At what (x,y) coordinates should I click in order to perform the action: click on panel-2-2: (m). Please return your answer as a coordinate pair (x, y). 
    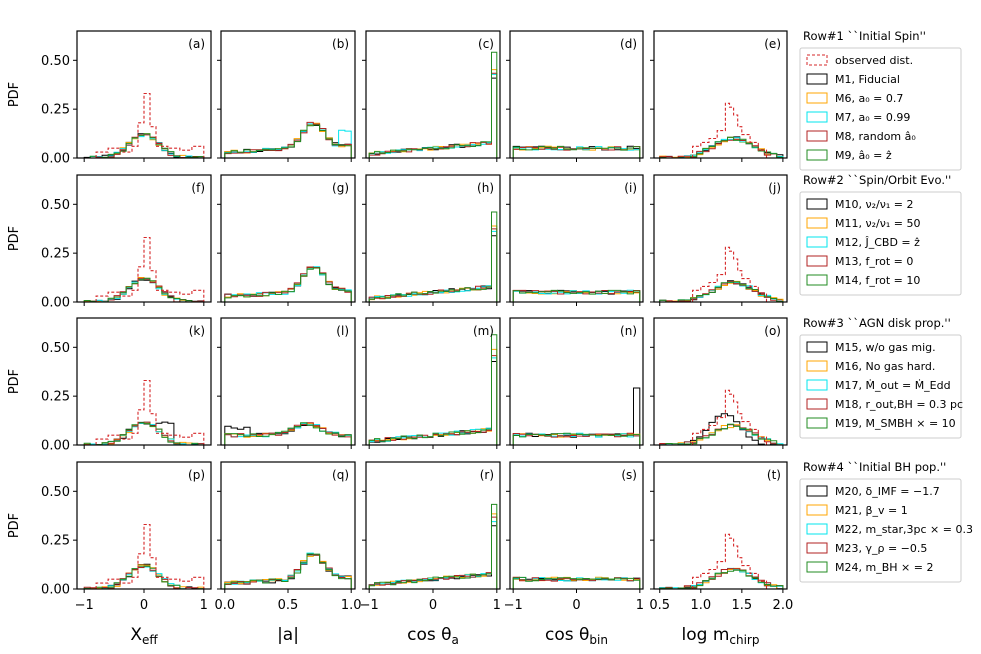
    Looking at the image, I should click on (431, 383).